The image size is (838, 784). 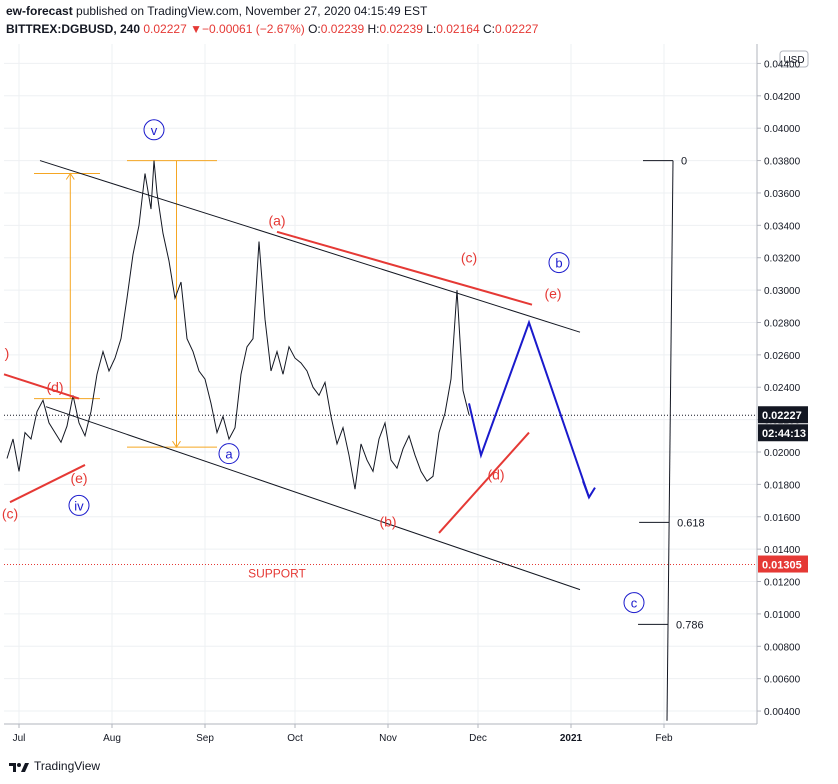 What do you see at coordinates (782, 518) in the screenshot?
I see `y-tick-label: 0.01600` at bounding box center [782, 518].